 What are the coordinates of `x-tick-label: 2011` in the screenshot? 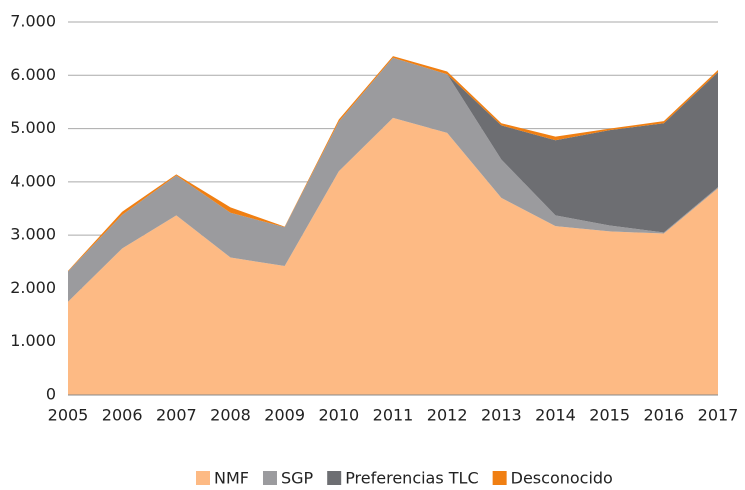 It's located at (393, 415).